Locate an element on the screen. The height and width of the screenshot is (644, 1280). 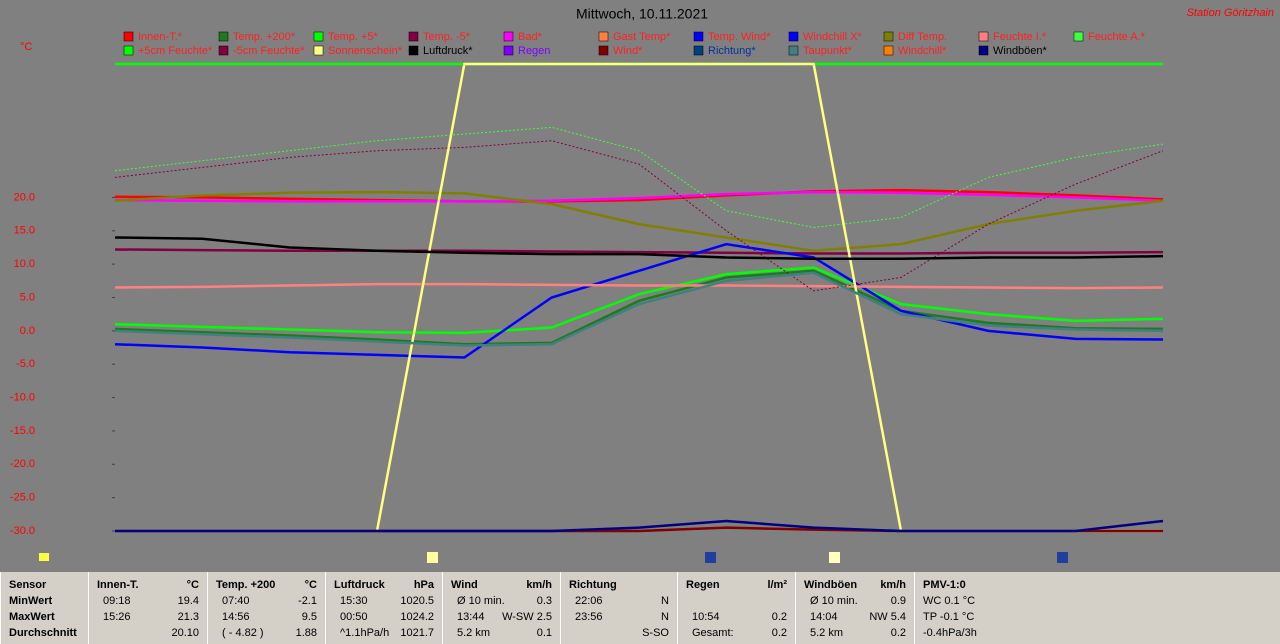
chart-title: Mittwoch, 10.11.2021 is located at coordinates (642, 14).